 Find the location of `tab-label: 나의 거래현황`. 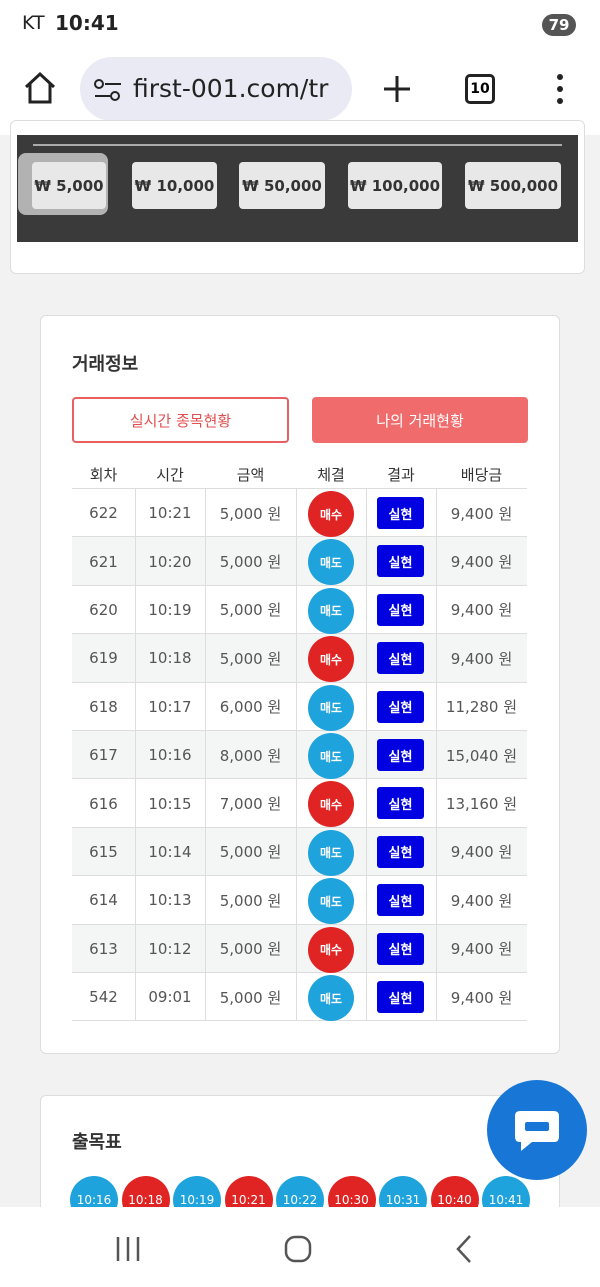

tab-label: 나의 거래현황 is located at coordinates (420, 420).